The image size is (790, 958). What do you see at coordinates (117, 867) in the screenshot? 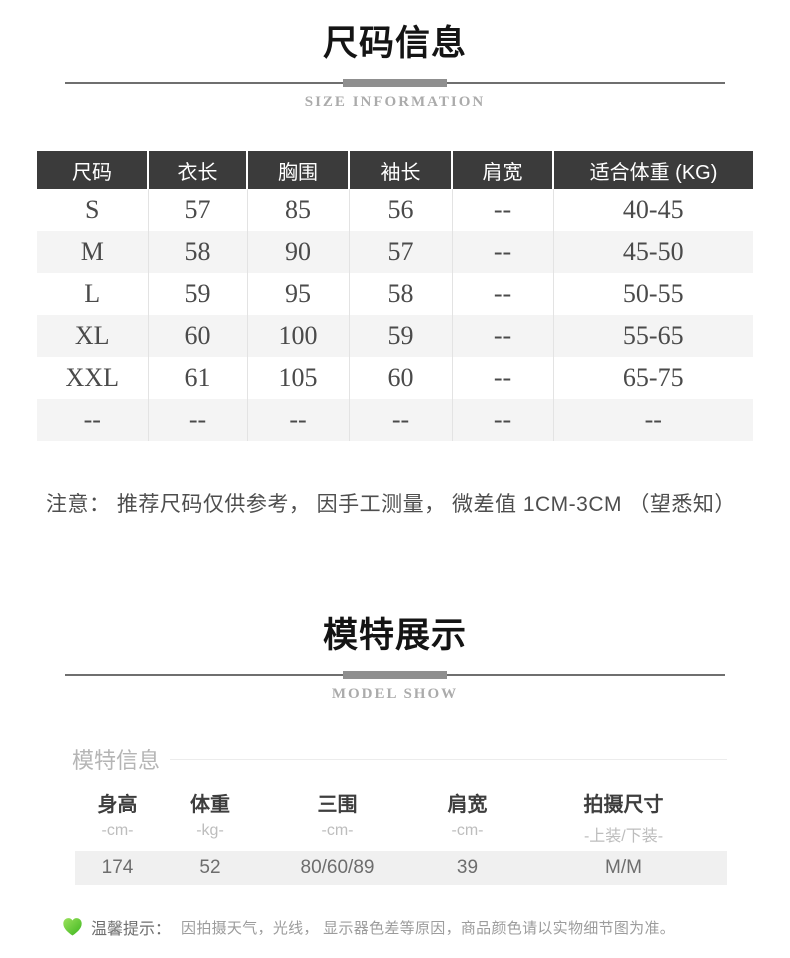
I see `model-value-height: 174` at bounding box center [117, 867].